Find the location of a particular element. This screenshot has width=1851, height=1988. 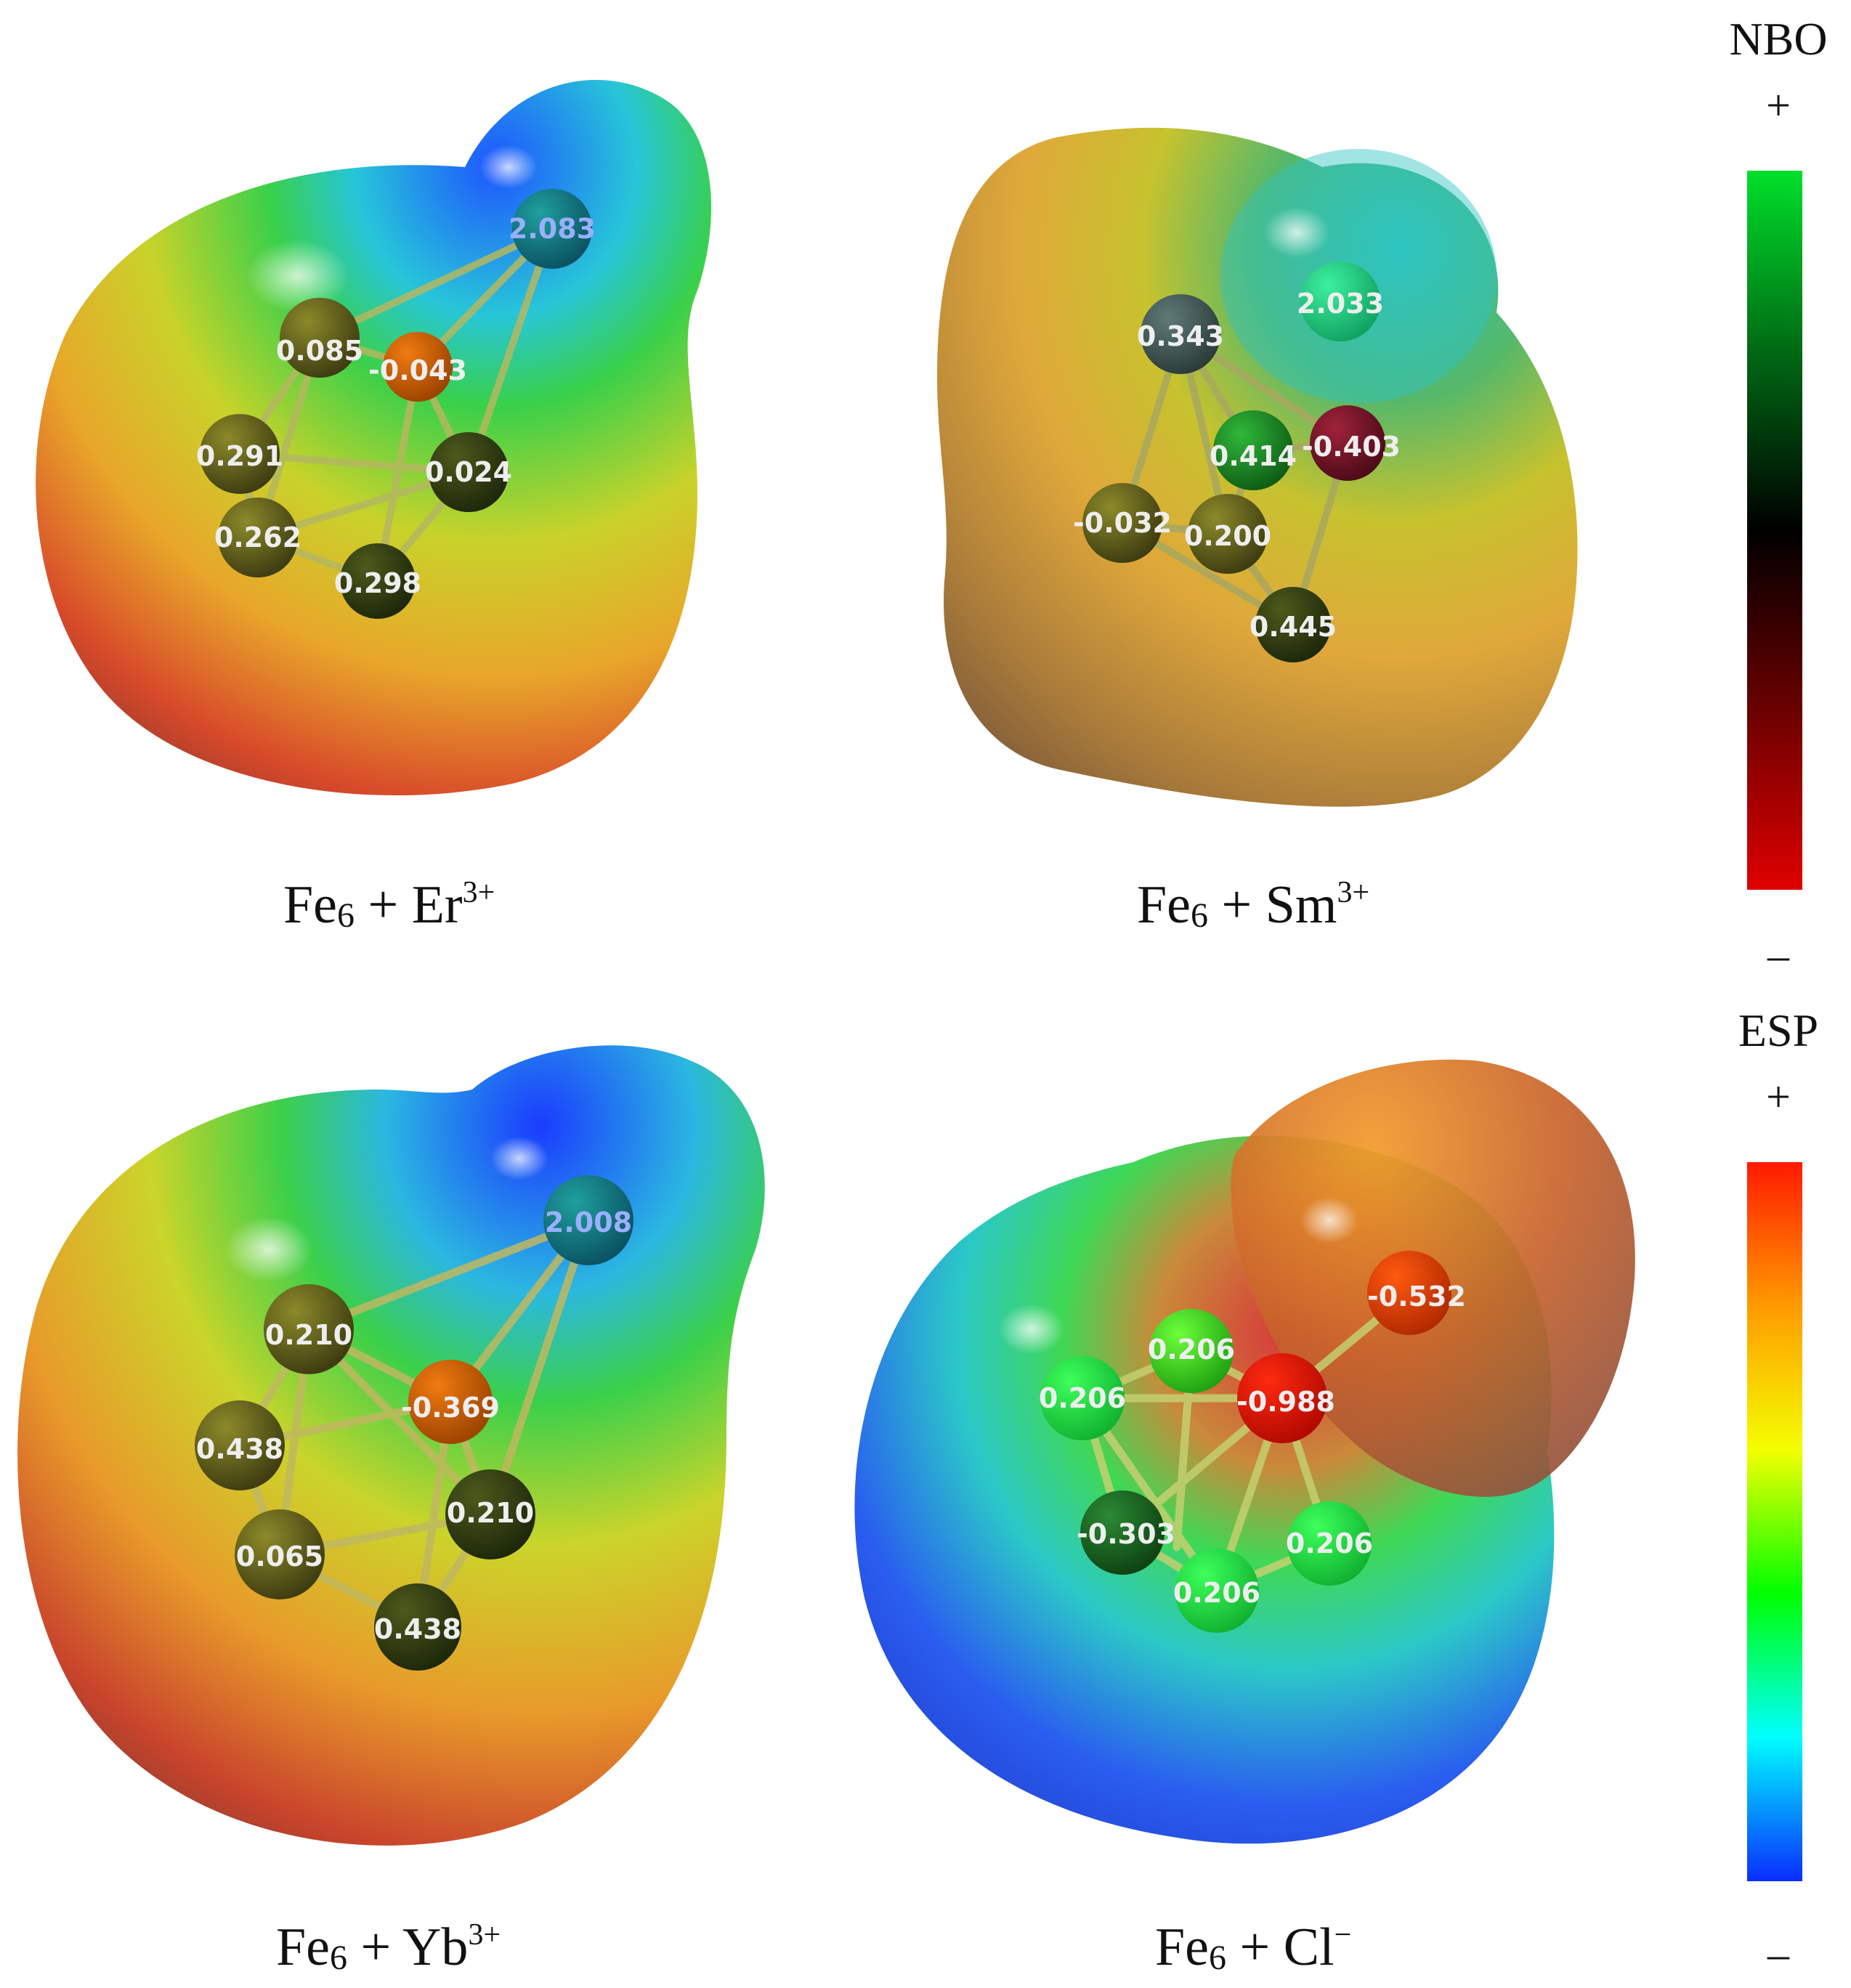

atom-label: 0.065 is located at coordinates (279, 1557).